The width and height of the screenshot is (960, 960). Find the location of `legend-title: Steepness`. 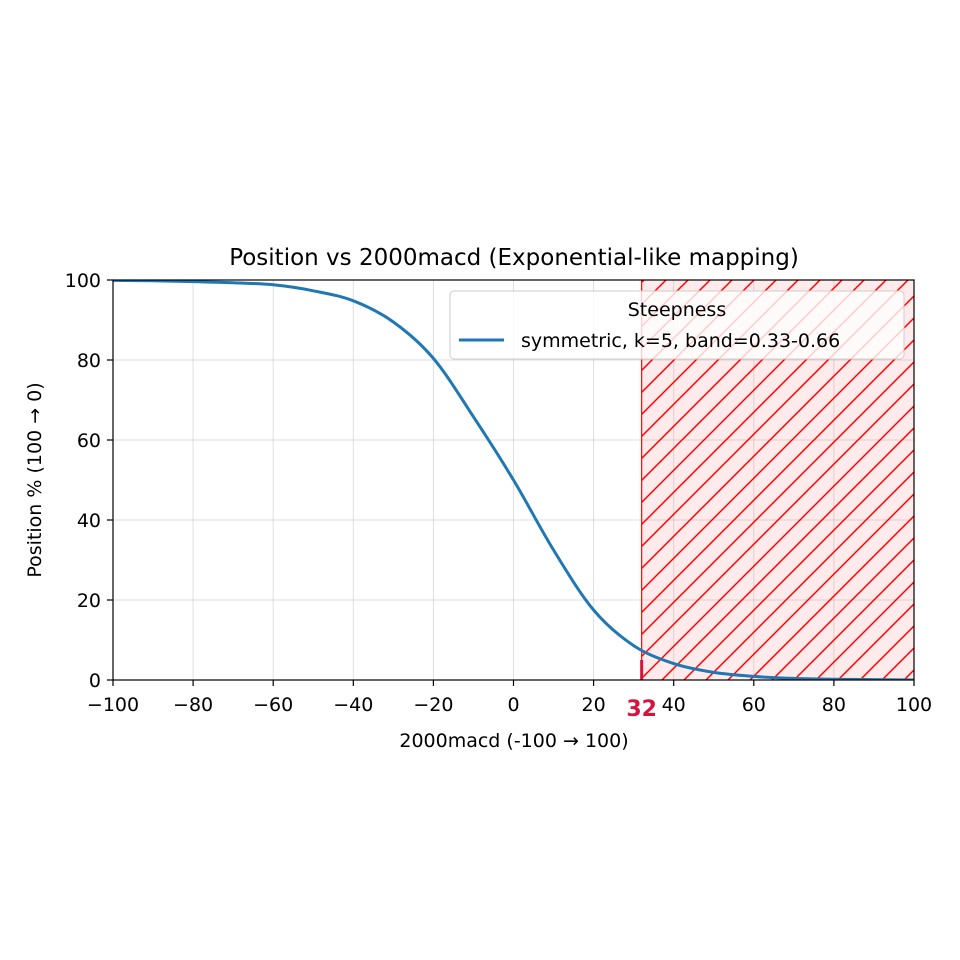

legend-title: Steepness is located at coordinates (677, 310).